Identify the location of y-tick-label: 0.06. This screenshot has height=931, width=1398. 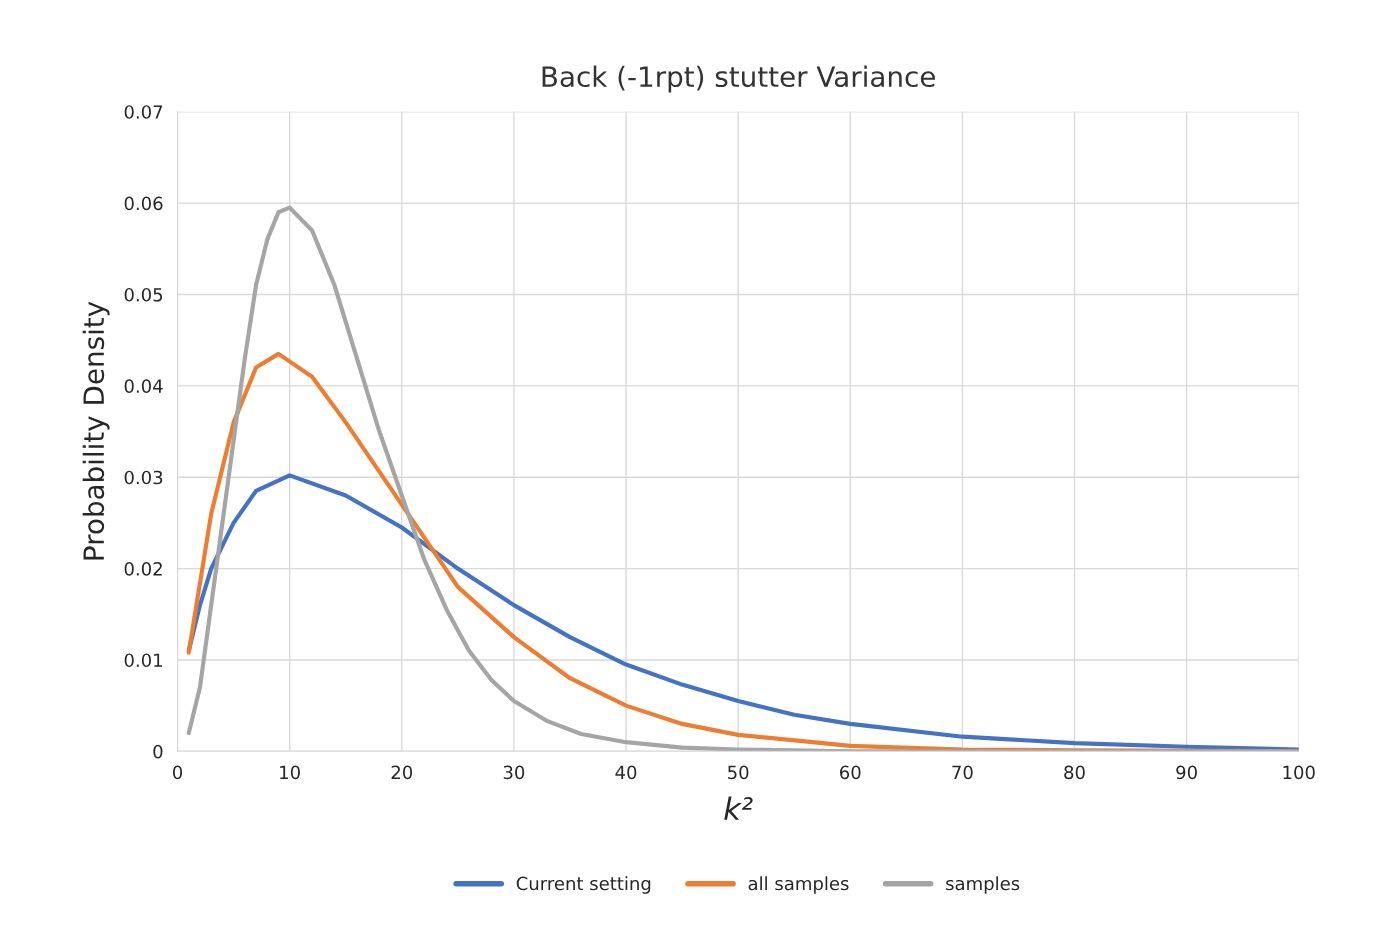
(143, 203).